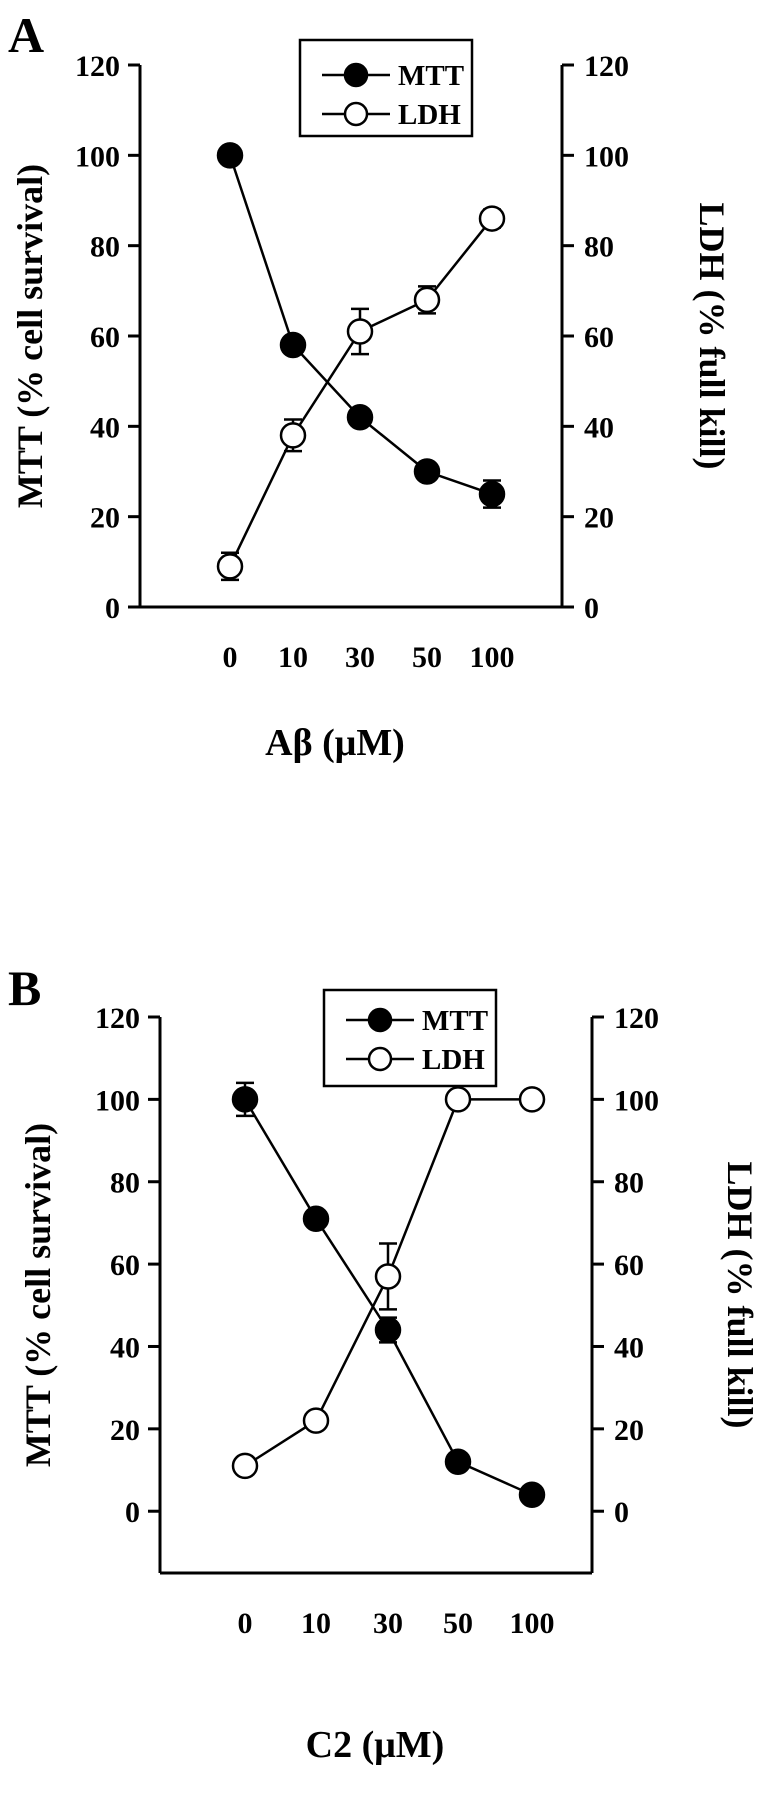  What do you see at coordinates (335, 743) in the screenshot?
I see `x-axis-title: Aβ (μM)` at bounding box center [335, 743].